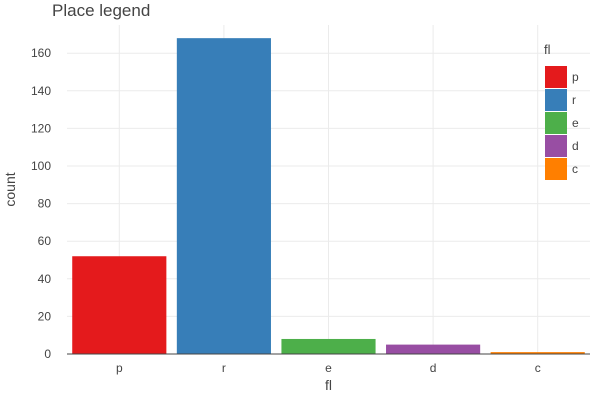 This screenshot has width=600, height=400. What do you see at coordinates (328, 346) in the screenshot?
I see `bar-e` at bounding box center [328, 346].